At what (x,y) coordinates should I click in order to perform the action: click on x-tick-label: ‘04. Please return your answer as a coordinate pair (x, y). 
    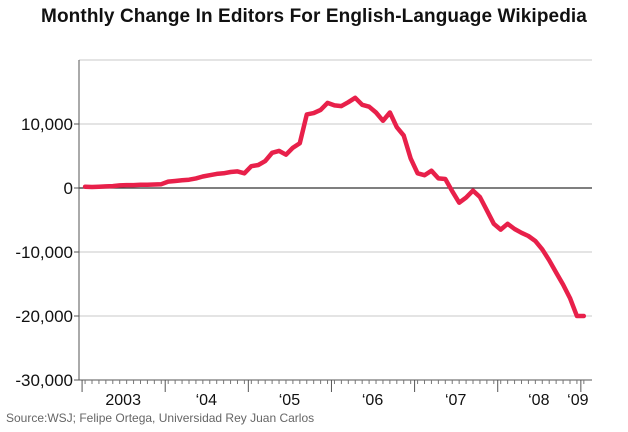
    Looking at the image, I should click on (206, 400).